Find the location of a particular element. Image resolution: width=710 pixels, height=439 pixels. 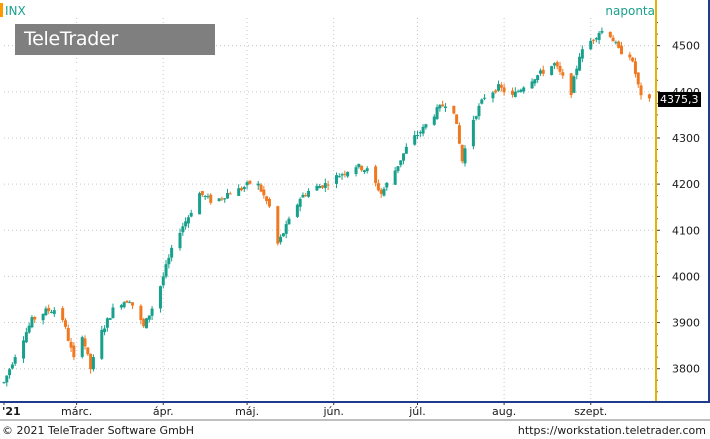

symbol-marker is located at coordinates (1, 10).